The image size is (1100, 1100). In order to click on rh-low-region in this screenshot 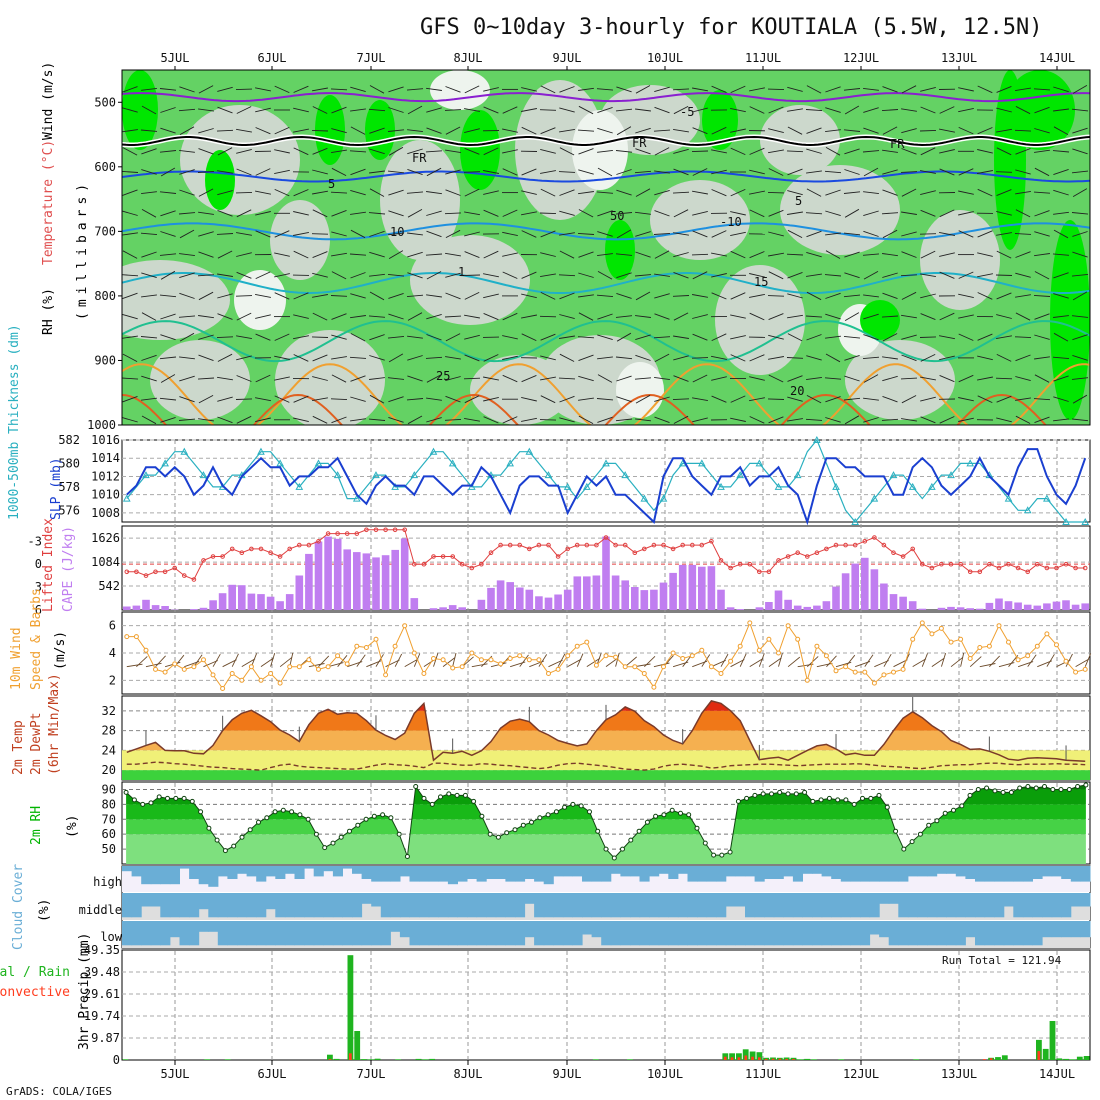, I will do `click(176, 300)`.